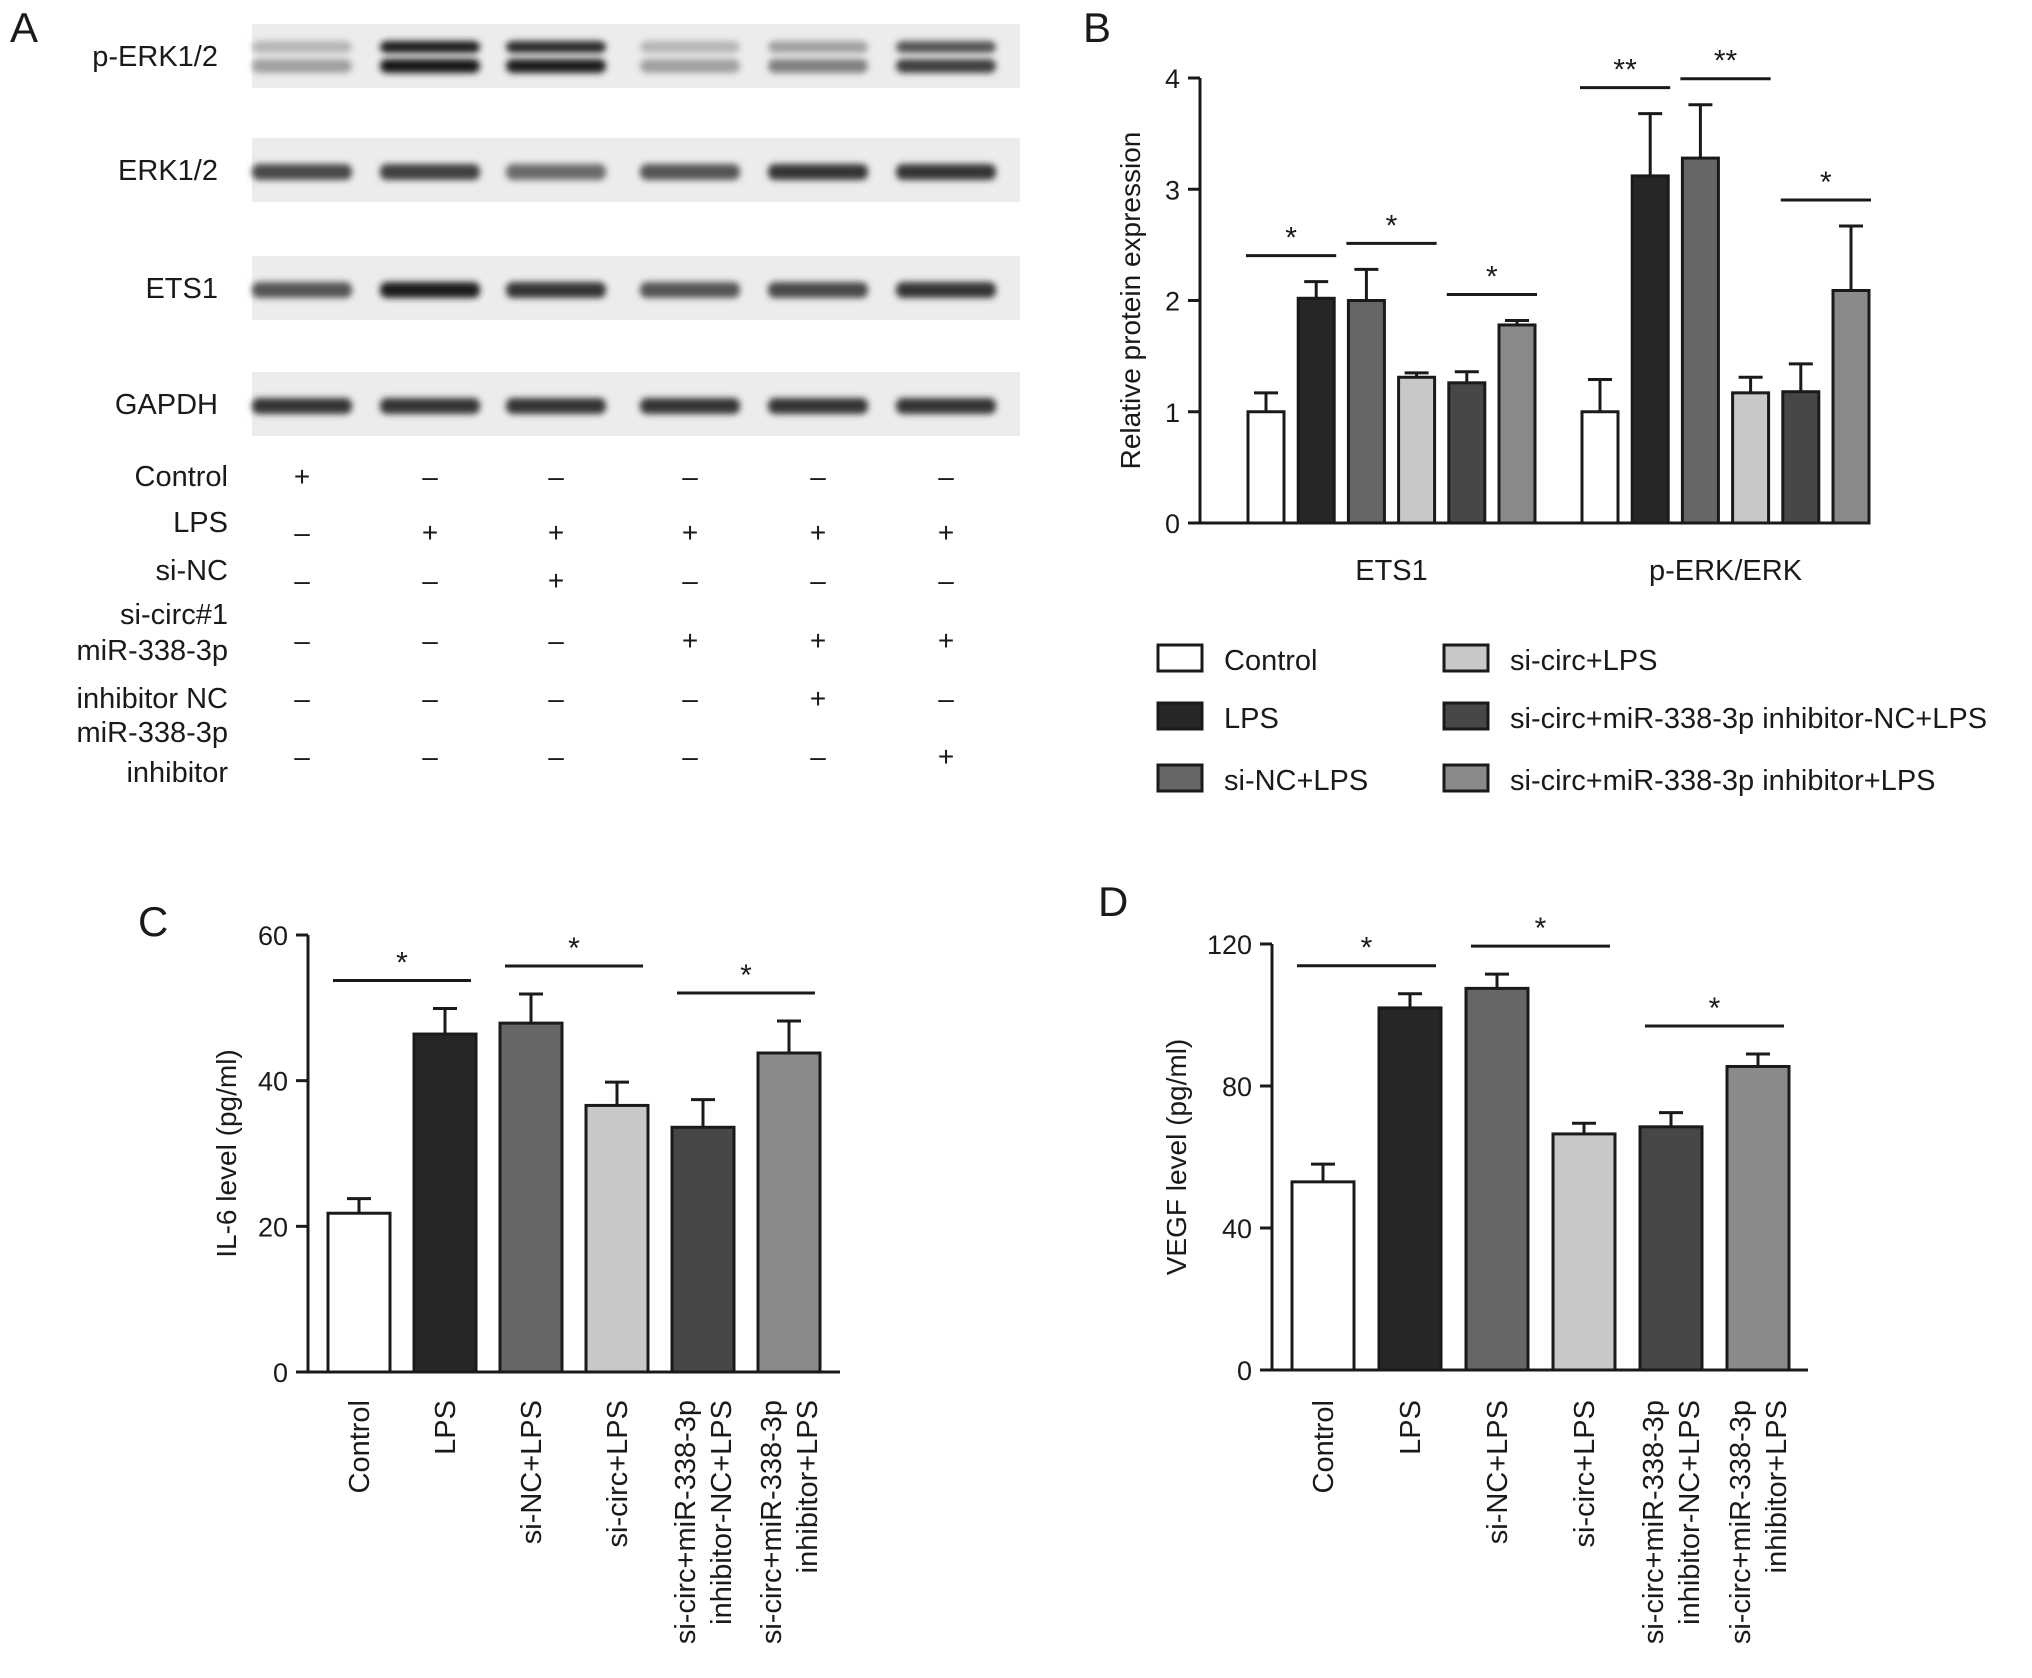 This screenshot has height=1678, width=2032. I want to click on legend-label: si-circ+LPS, so click(1583, 661).